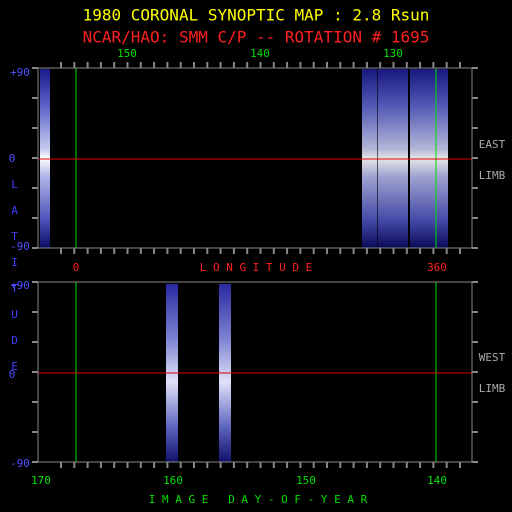  I want to click on x-axis-title: I M A G E D A Y - O F - Y E A R, so click(258, 499).